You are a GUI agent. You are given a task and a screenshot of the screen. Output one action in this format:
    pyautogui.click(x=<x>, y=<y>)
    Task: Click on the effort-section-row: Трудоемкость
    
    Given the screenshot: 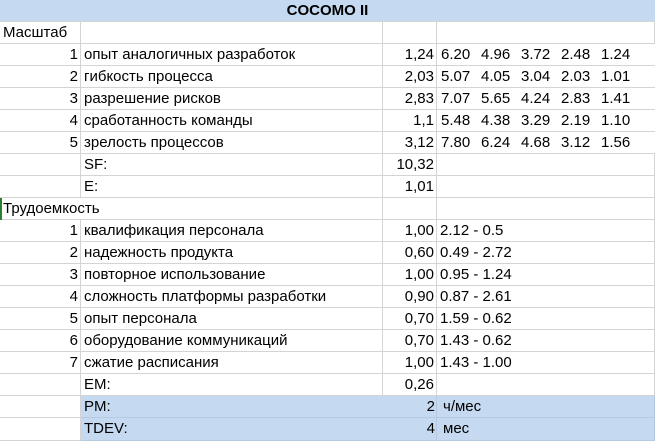 What is the action you would take?
    pyautogui.click(x=327, y=209)
    